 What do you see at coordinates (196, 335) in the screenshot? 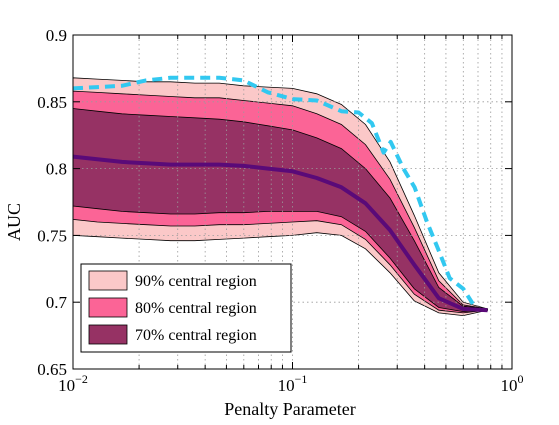
I see `legend-label: 70% central region` at bounding box center [196, 335].